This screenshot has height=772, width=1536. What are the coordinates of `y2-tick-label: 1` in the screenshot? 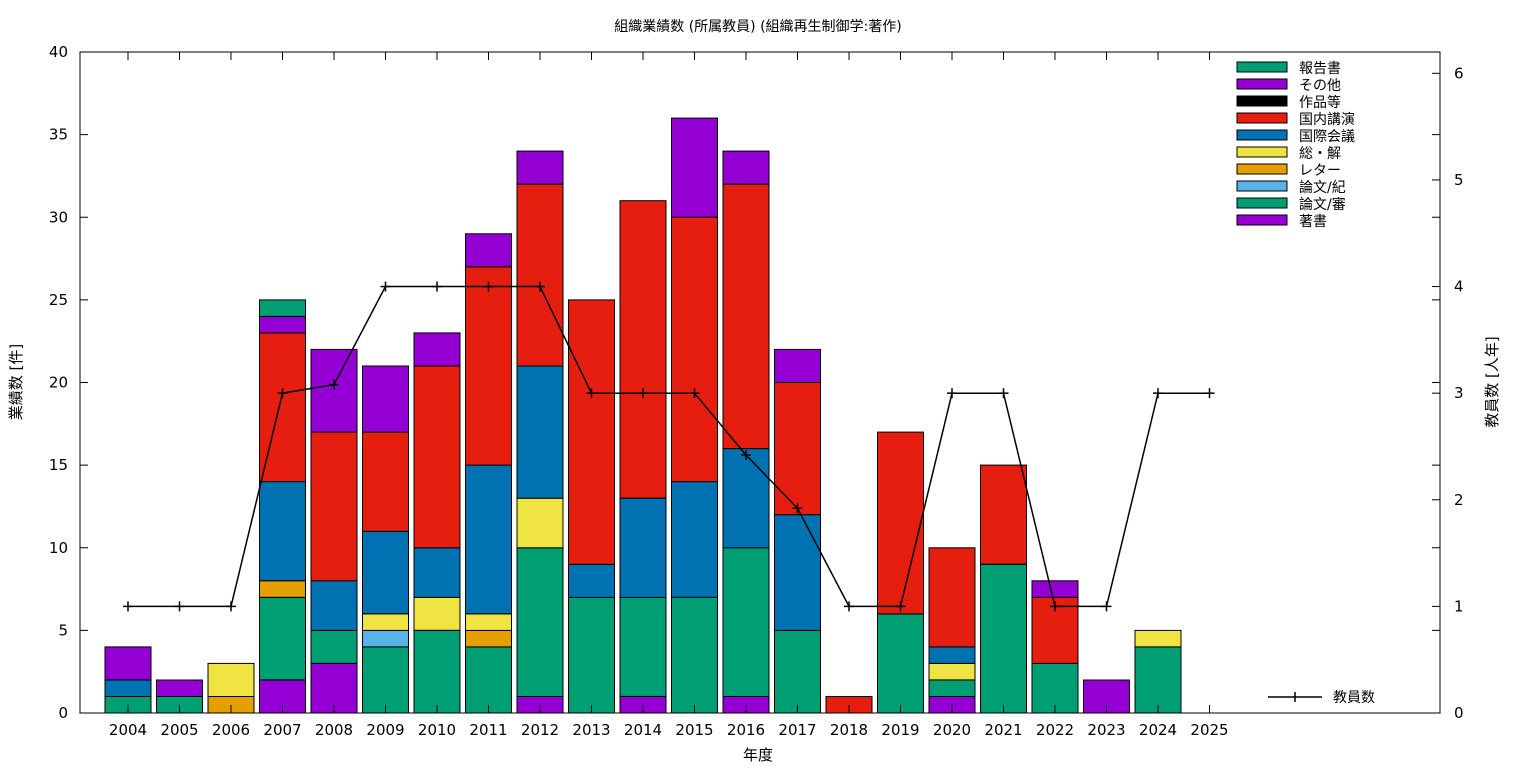 It's located at (1459, 606).